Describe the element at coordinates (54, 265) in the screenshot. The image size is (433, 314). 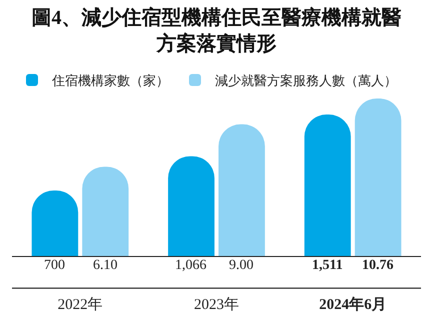
I see `data-label: 700` at that location.